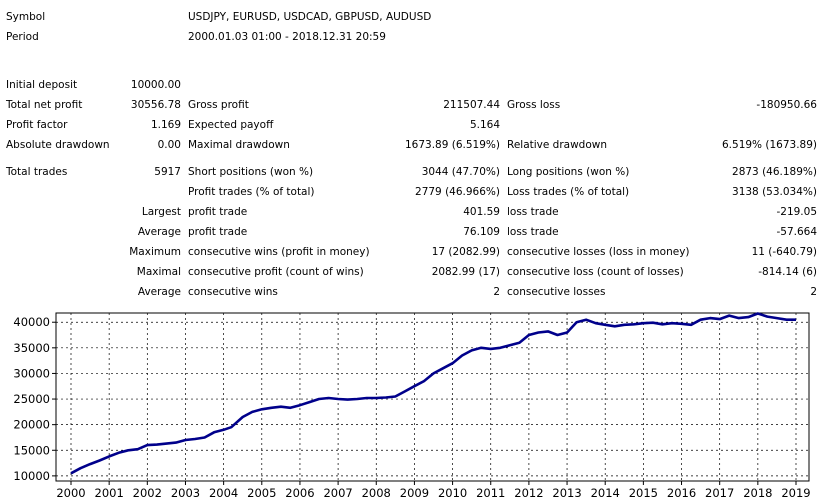 The image size is (829, 500). What do you see at coordinates (167, 172) in the screenshot?
I see `stat-total-trades-v1: 5917` at bounding box center [167, 172].